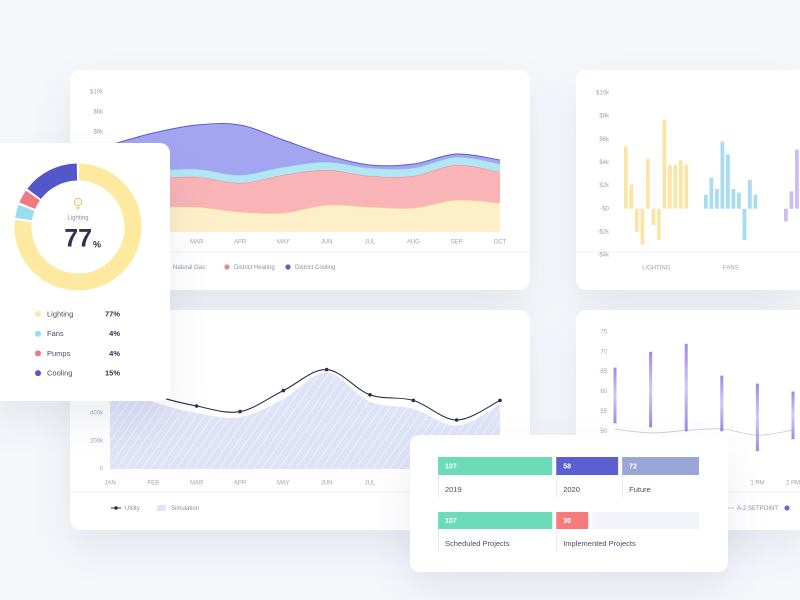 Image resolution: width=800 pixels, height=600 pixels. What do you see at coordinates (112, 313) in the screenshot?
I see `legend-value: 77%` at bounding box center [112, 313].